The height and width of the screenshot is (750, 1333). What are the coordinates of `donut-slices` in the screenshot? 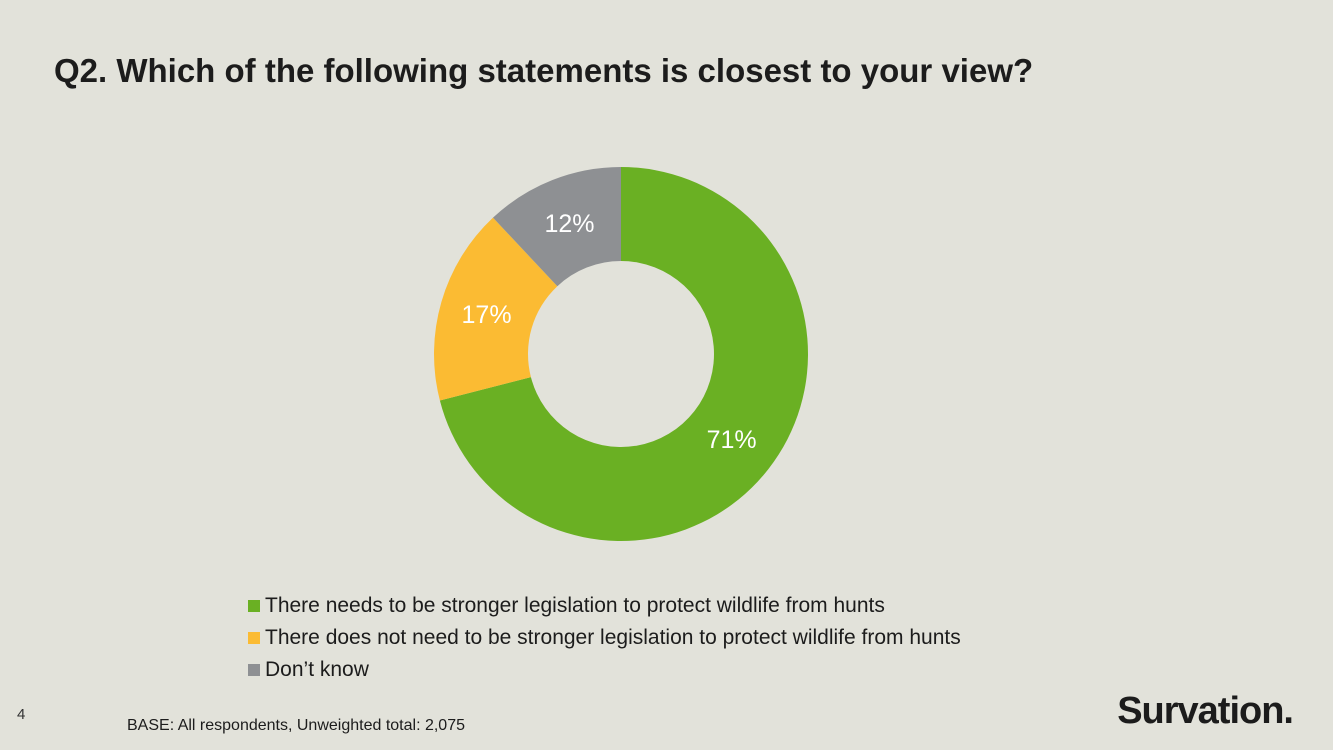 It's located at (621, 354).